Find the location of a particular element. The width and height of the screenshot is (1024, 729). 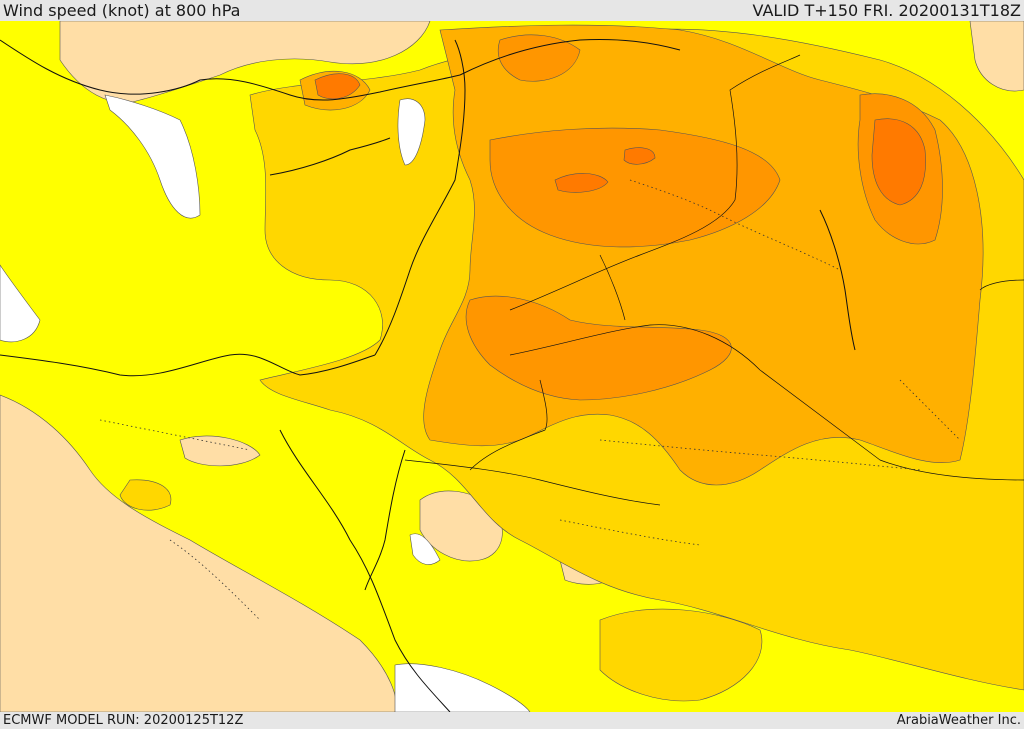

band-tan-arabia is located at coordinates (461, 526).